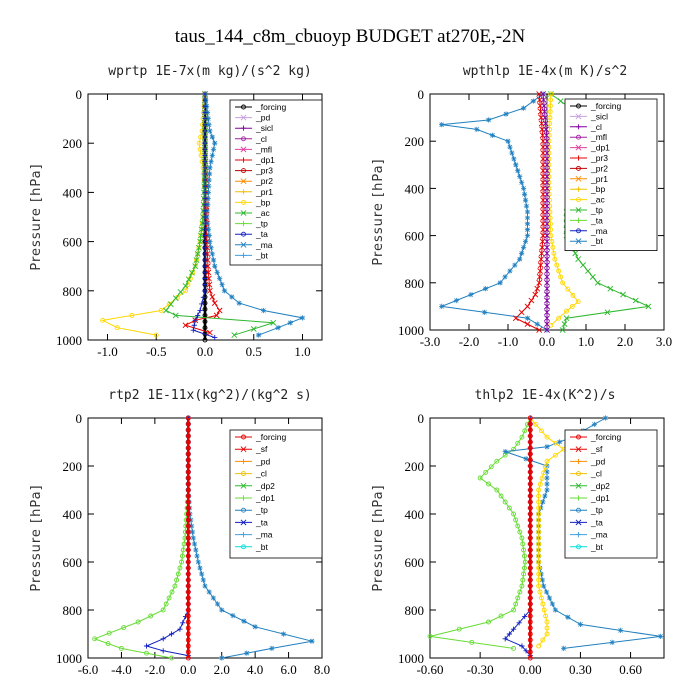 This screenshot has width=700, height=700. I want to click on legend-entry: _cl, so click(261, 139).